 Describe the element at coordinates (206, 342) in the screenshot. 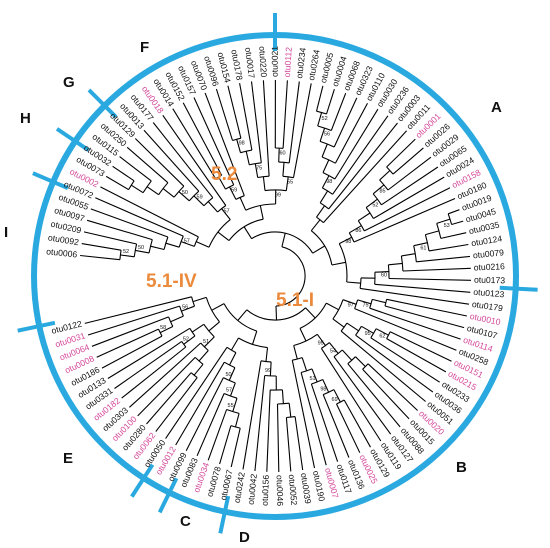

I see `bootstrap-value: 51` at that location.